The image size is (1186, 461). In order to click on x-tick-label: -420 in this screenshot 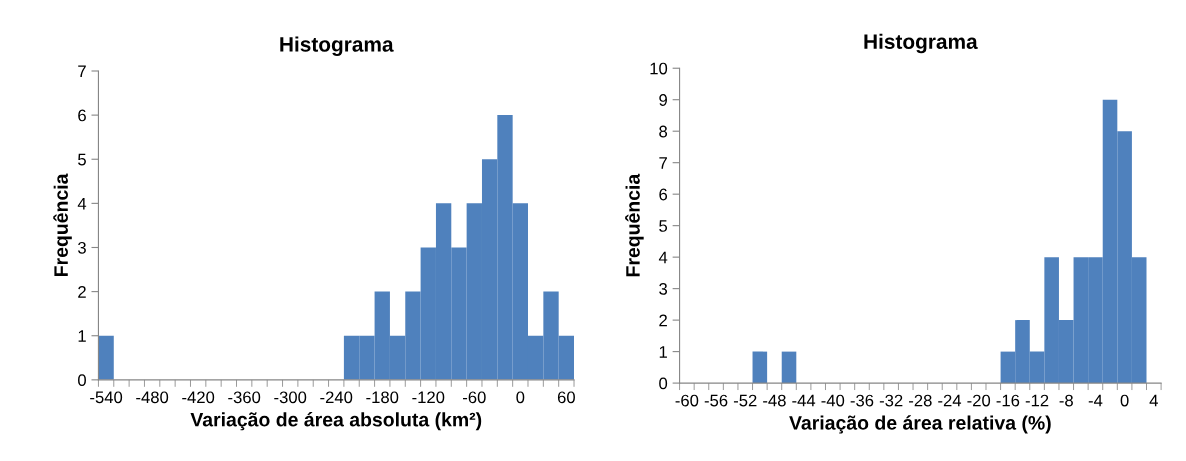, I will do `click(198, 397)`.